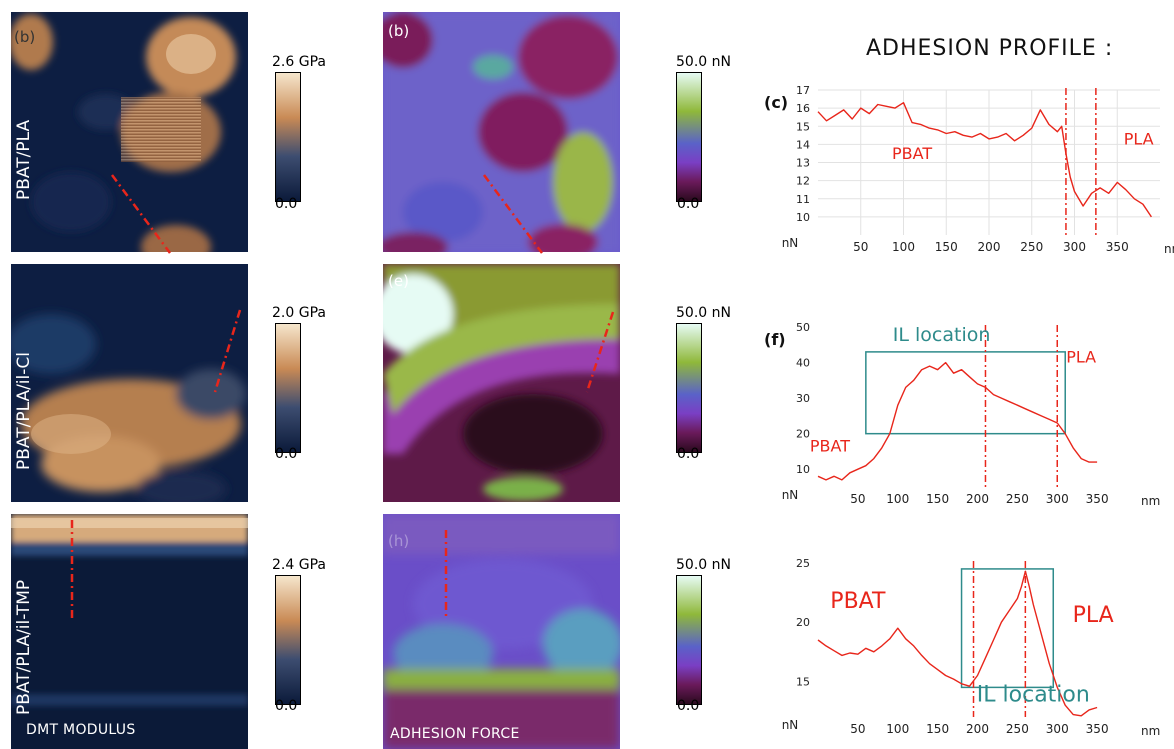 The width and height of the screenshot is (1174, 749). I want to click on y-tick-label-2: 30, so click(803, 398).